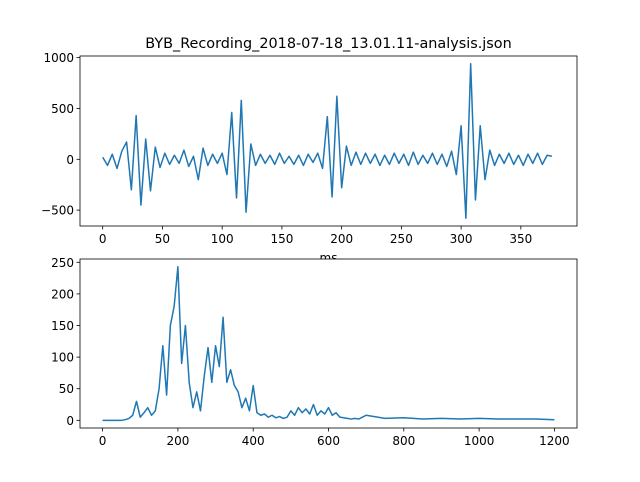  Describe the element at coordinates (328, 441) in the screenshot. I see `x-tick-label: 600` at that location.